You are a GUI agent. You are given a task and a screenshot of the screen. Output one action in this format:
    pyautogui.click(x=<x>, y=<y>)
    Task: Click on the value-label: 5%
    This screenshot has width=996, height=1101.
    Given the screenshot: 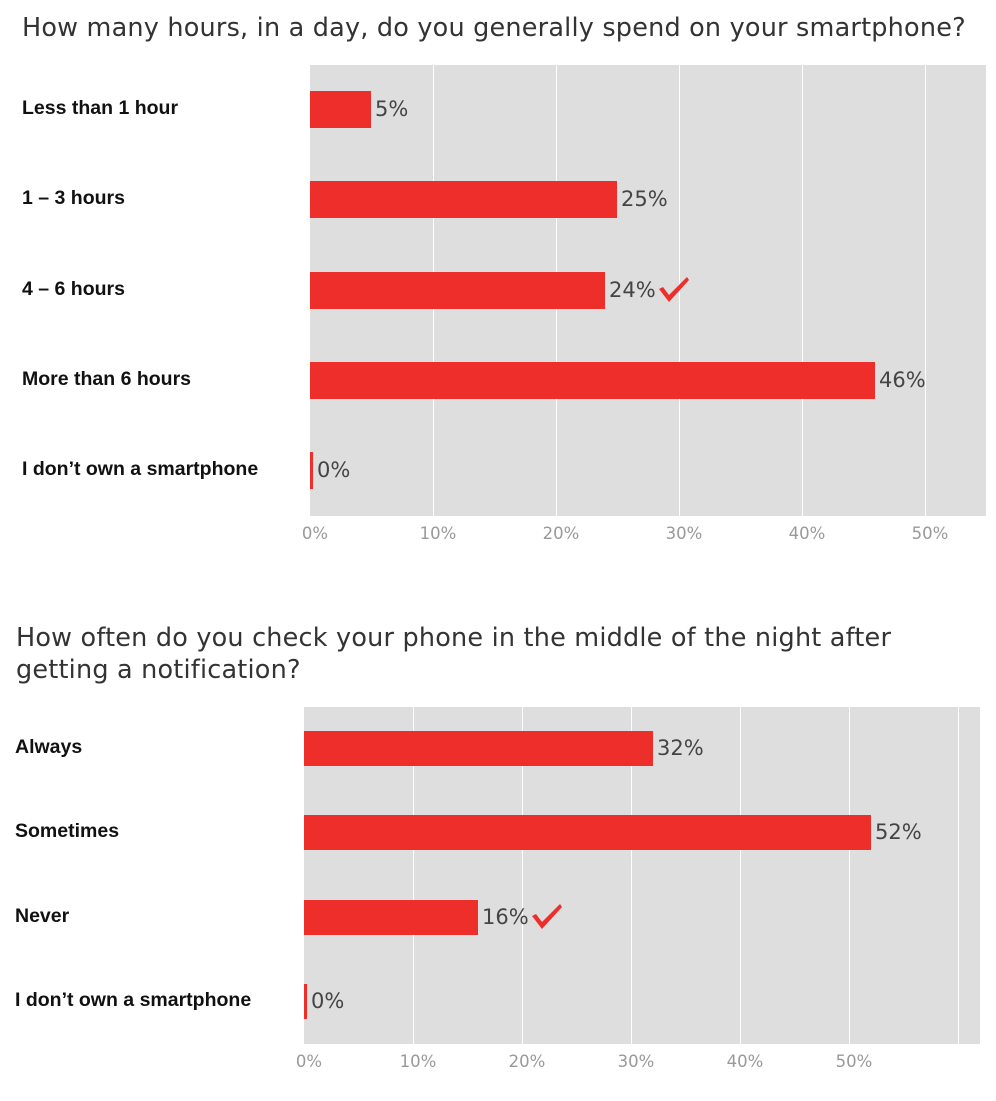 What is the action you would take?
    pyautogui.click(x=392, y=109)
    